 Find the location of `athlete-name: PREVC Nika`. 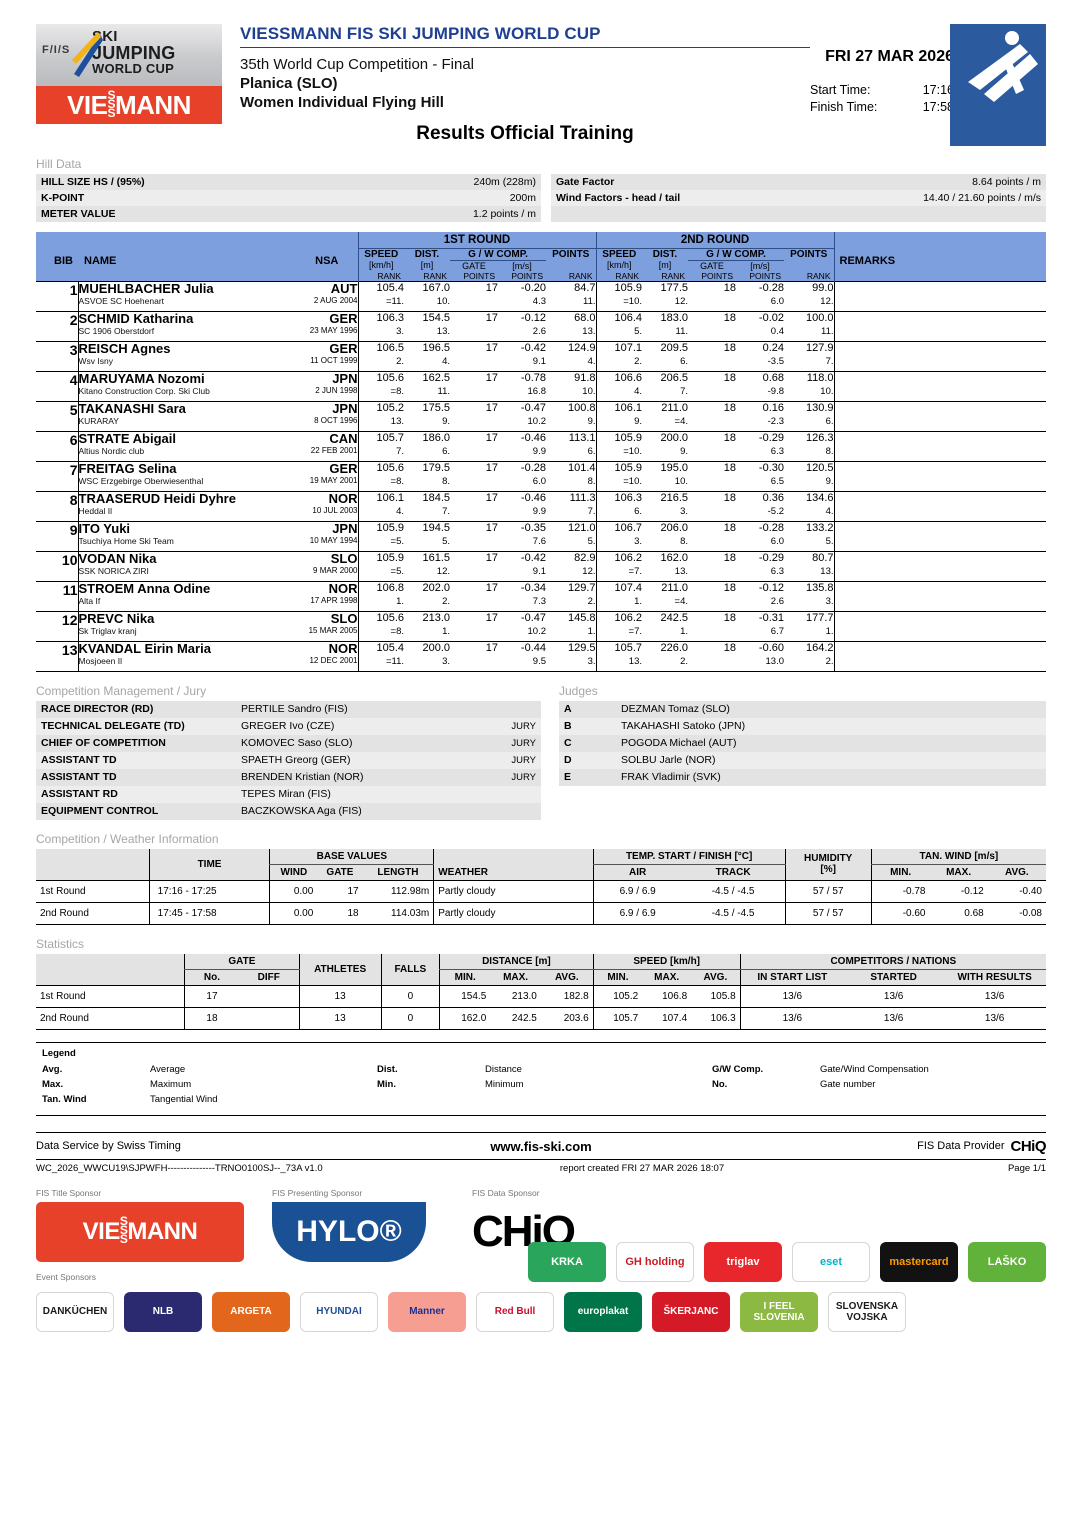

athlete-name: PREVC Nika is located at coordinates (116, 618).